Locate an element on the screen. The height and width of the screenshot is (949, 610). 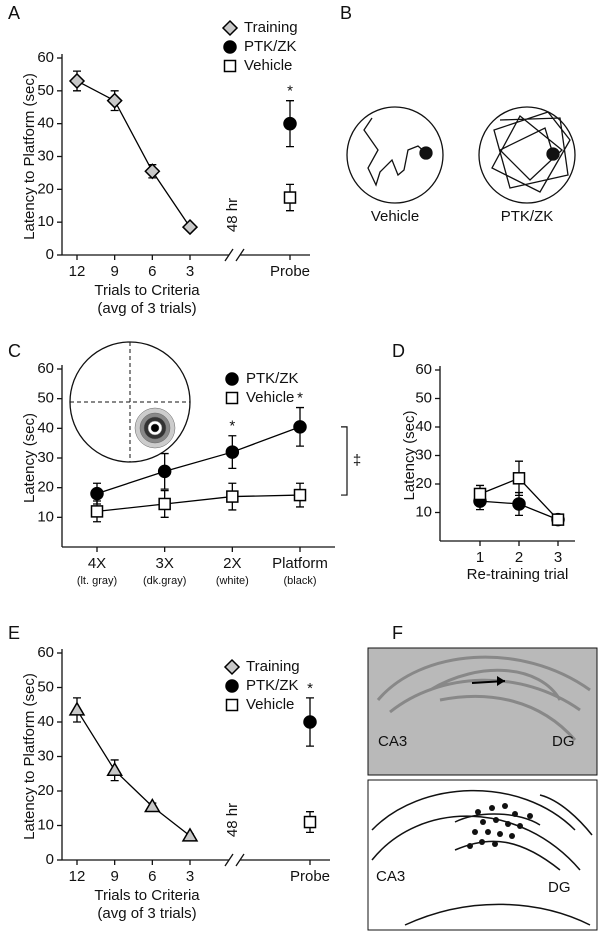
x-tick-label: 6 is located at coordinates (152, 876).